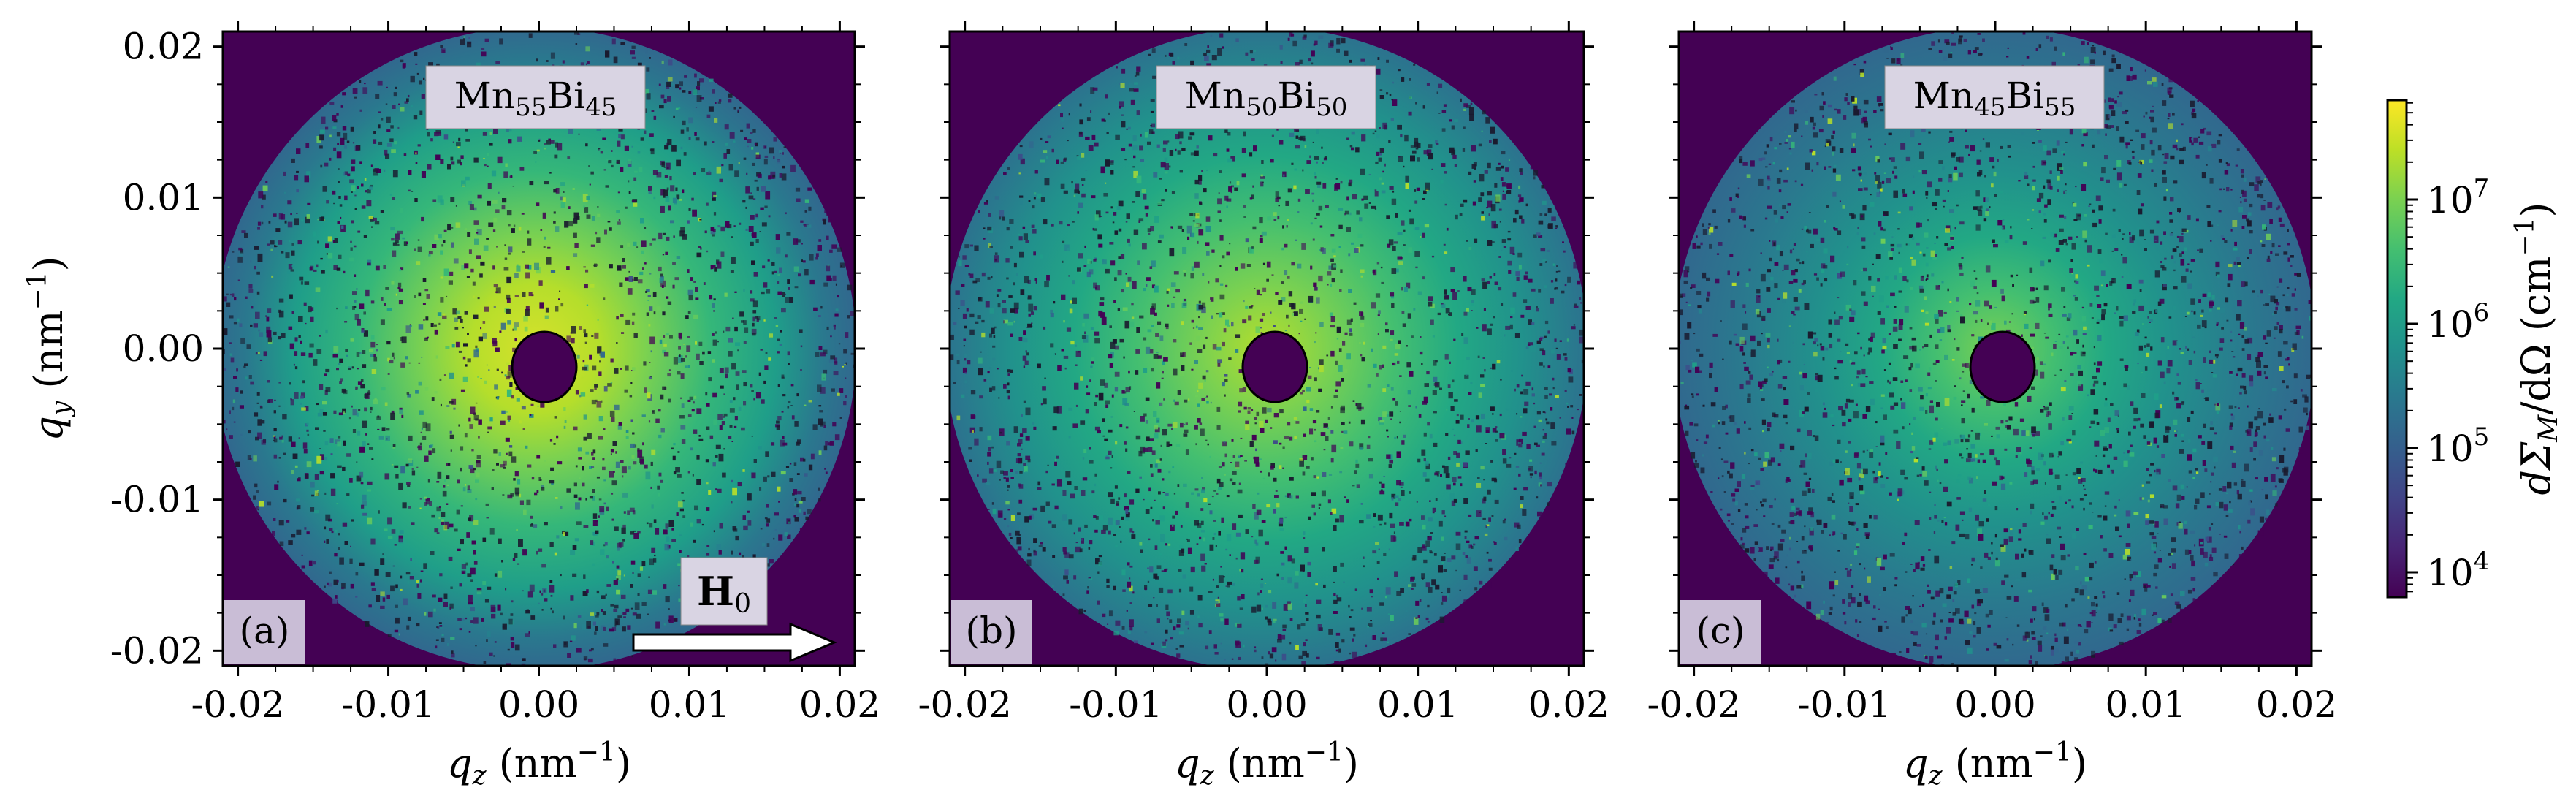 The height and width of the screenshot is (812, 2576). Describe the element at coordinates (840, 705) in the screenshot. I see `x-tick-label: 0.02` at that location.